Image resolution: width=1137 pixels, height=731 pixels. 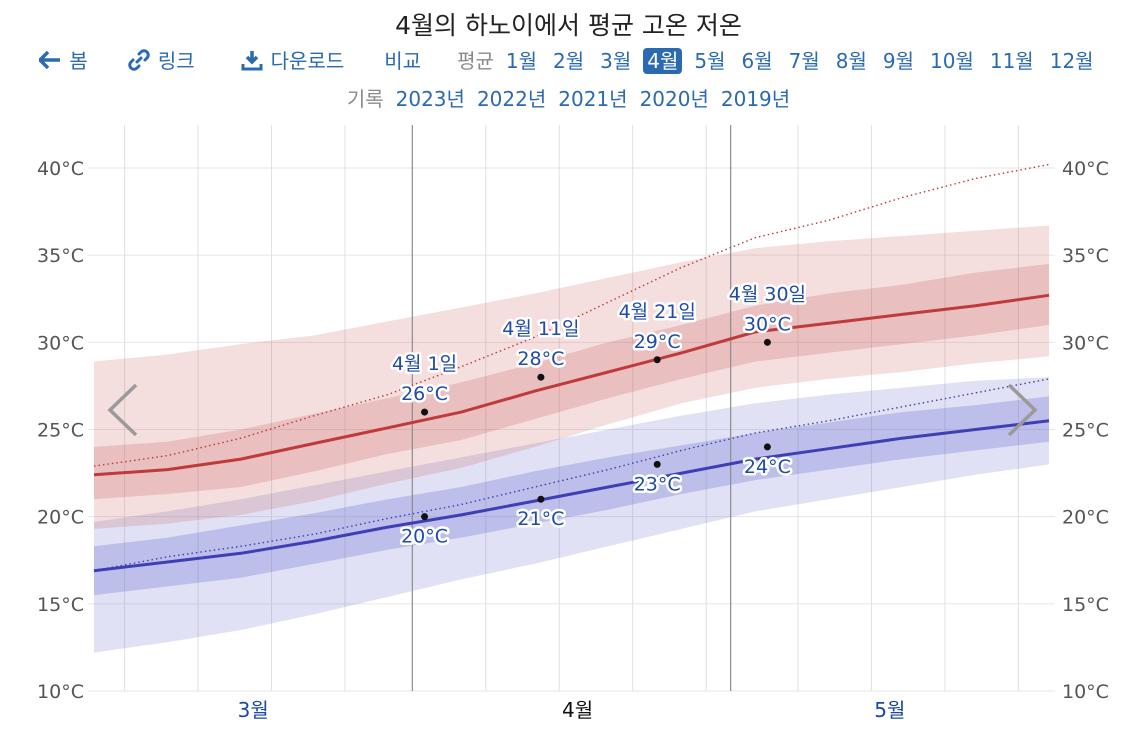 What do you see at coordinates (540, 359) in the screenshot?
I see `high-value-label: 28°C` at bounding box center [540, 359].